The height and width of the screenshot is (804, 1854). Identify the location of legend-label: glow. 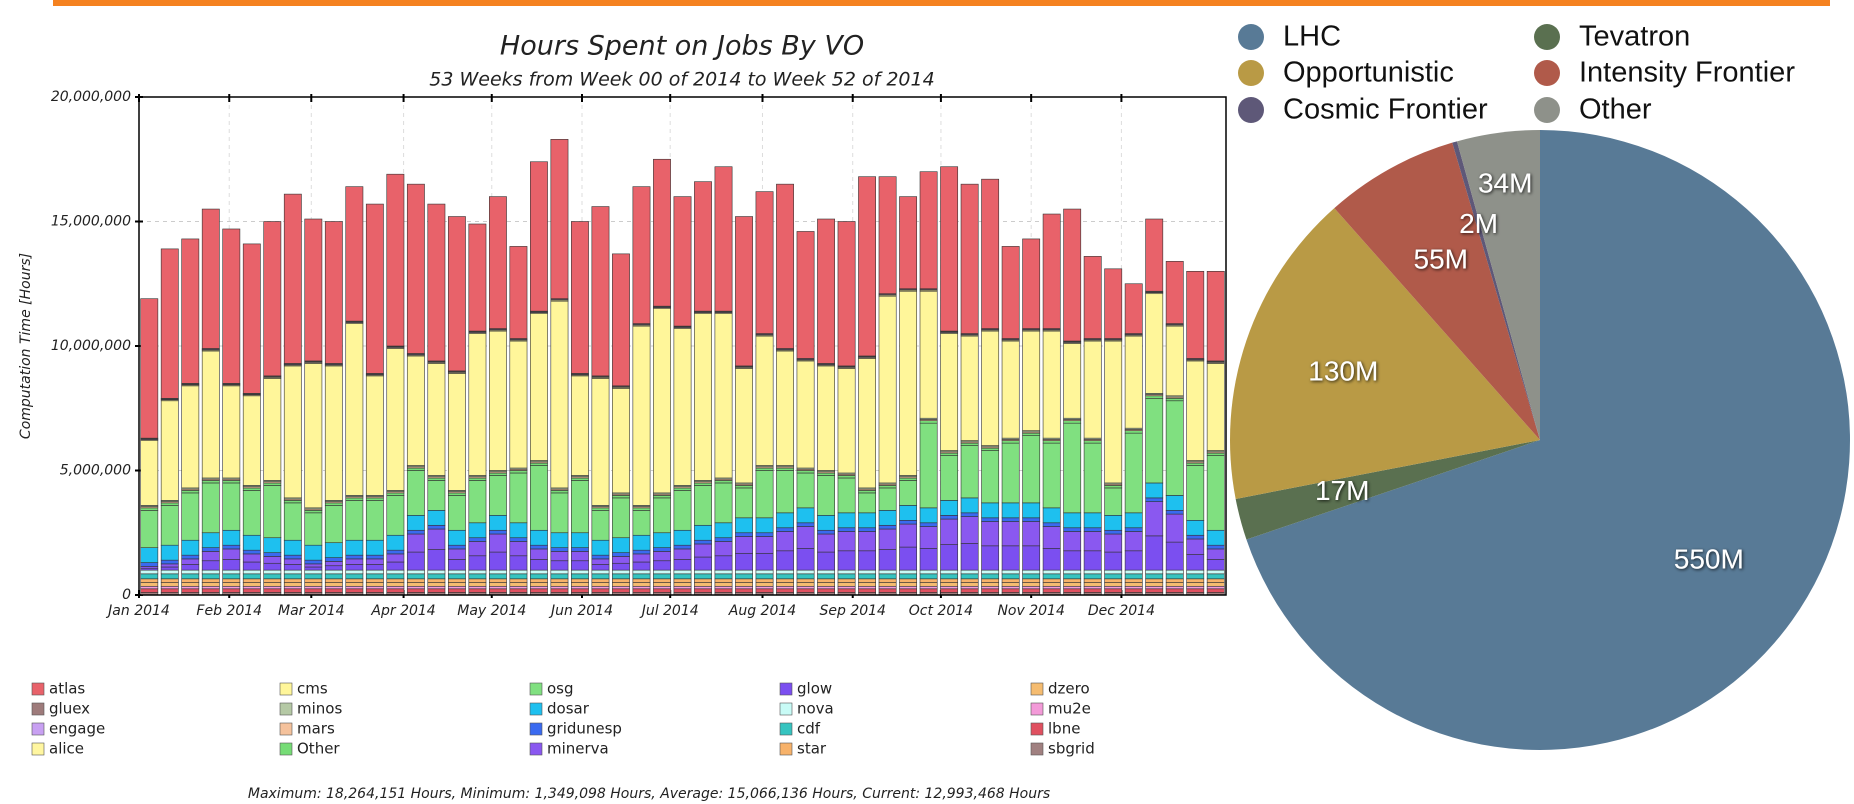
(814, 689).